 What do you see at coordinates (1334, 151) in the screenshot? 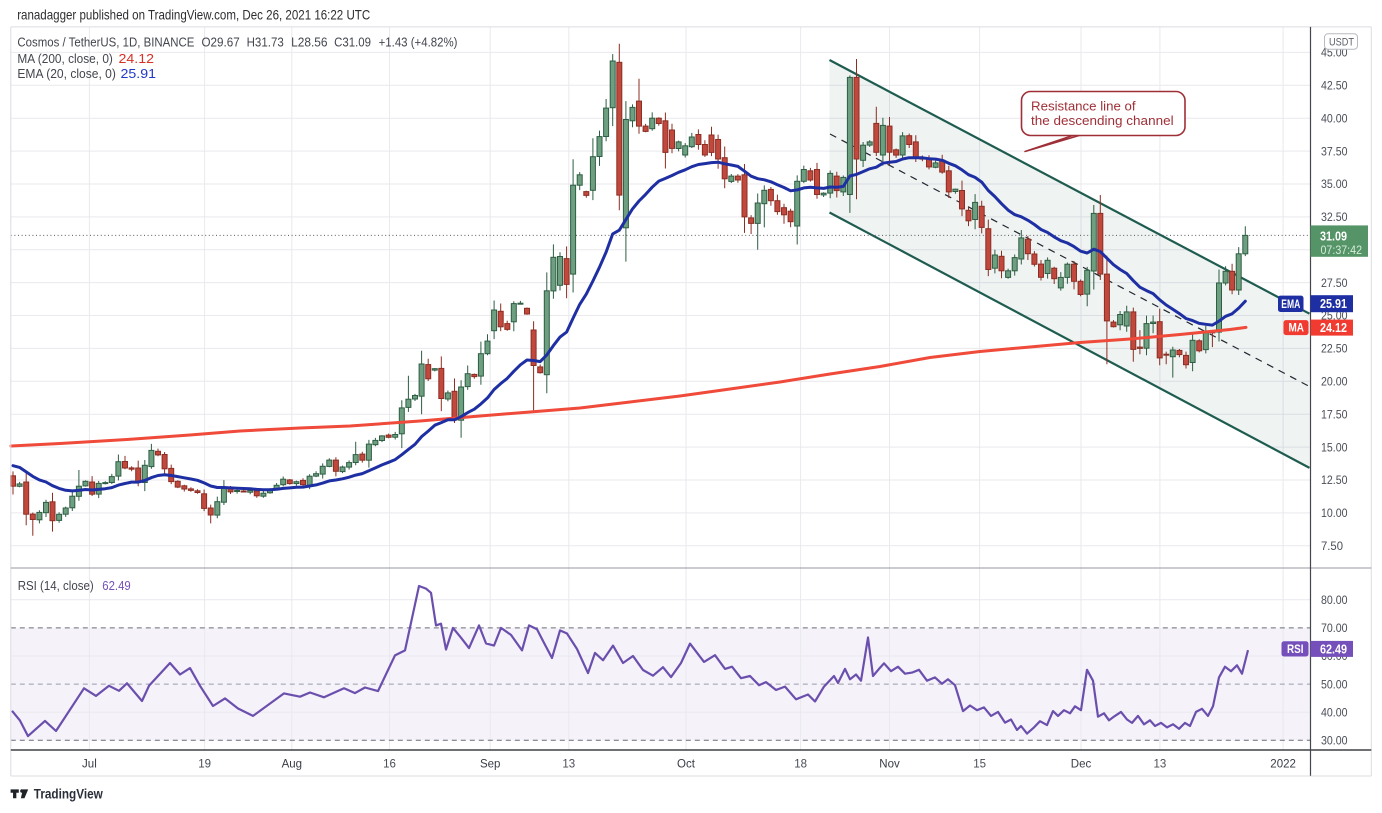
I see `svg-text: 37.50` at bounding box center [1334, 151].